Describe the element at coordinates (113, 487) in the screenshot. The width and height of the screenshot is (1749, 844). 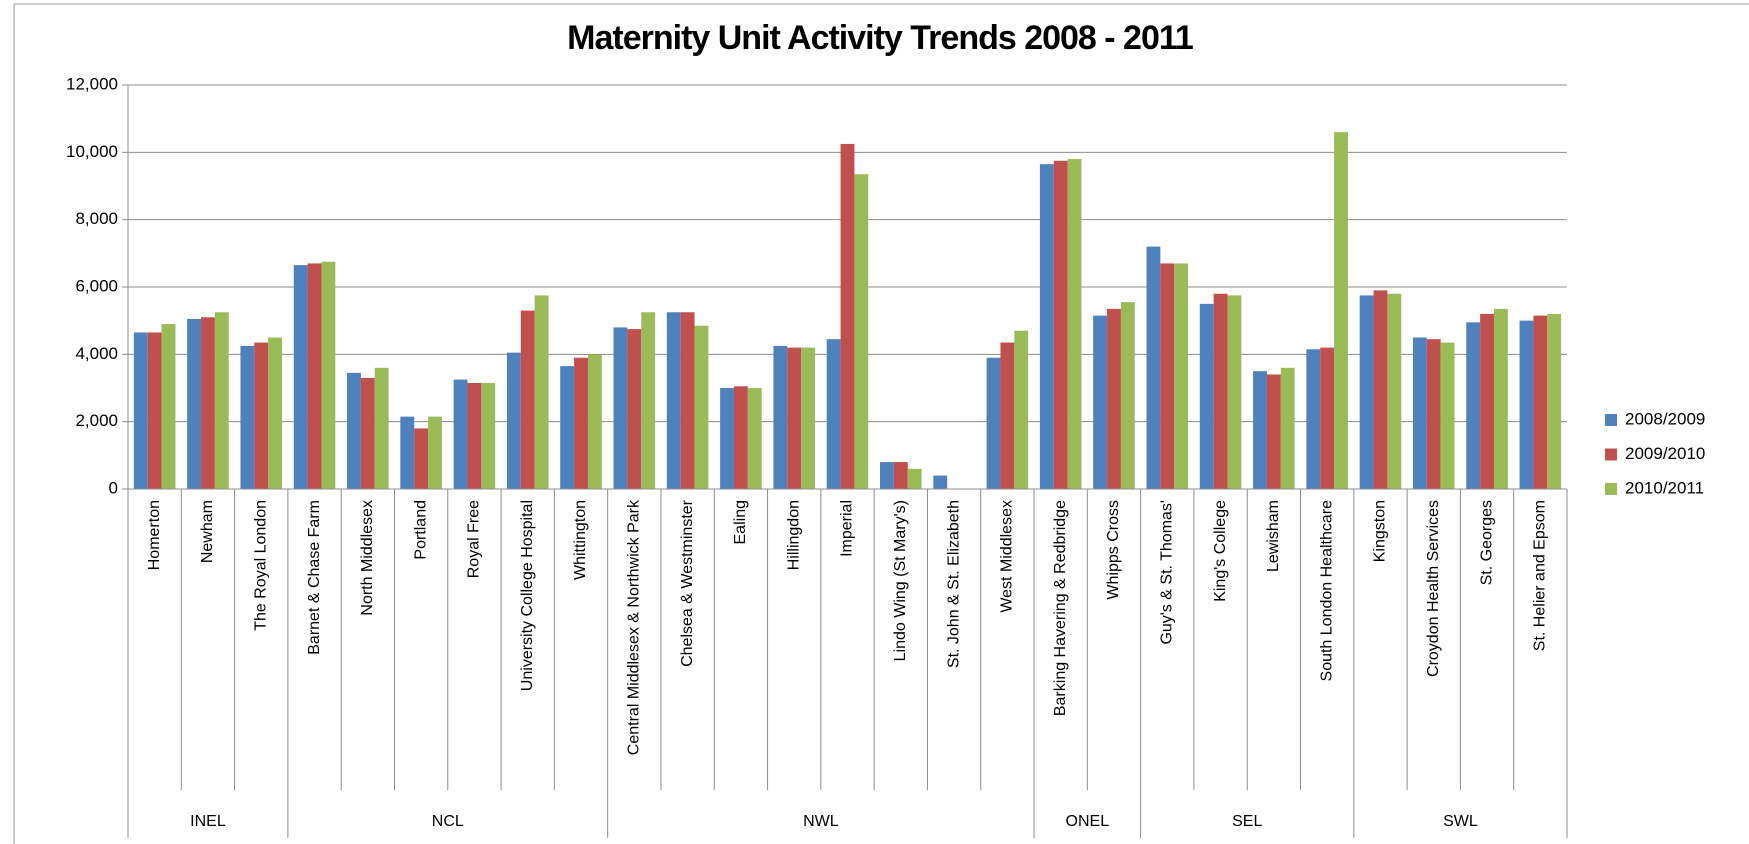
I see `y-tick-label: 0` at that location.